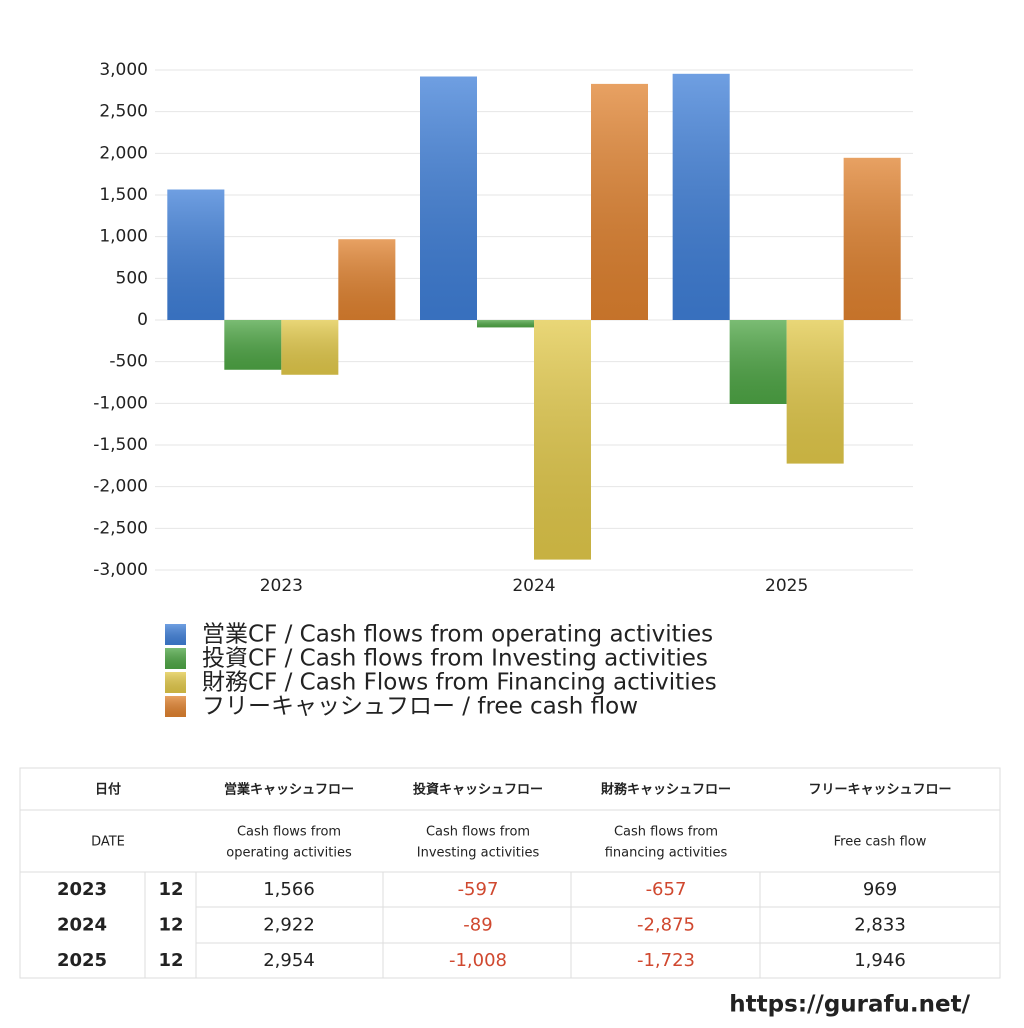 The height and width of the screenshot is (1028, 1024). What do you see at coordinates (142, 320) in the screenshot?
I see `y-tick-label: 0` at bounding box center [142, 320].